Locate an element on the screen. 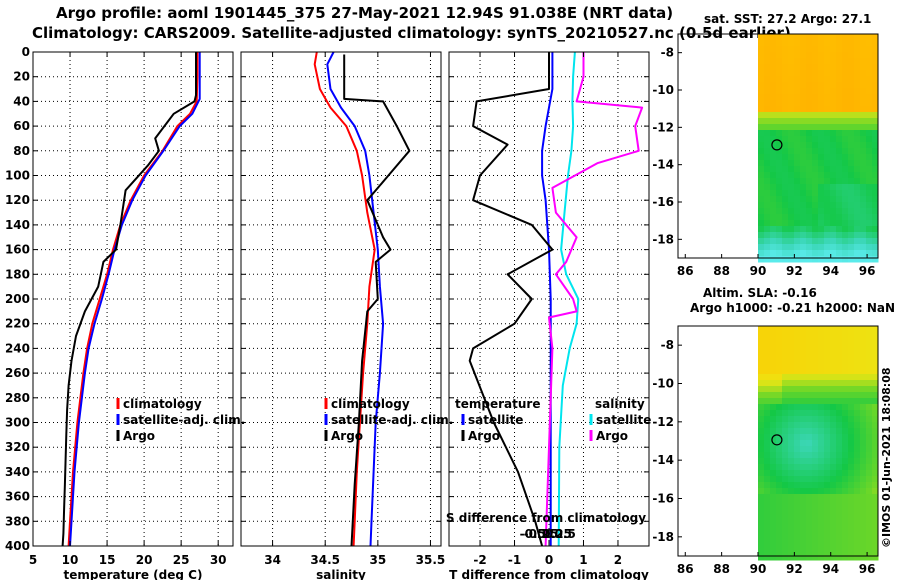 The image size is (900, 580). sla_map-y-tick-label: -10 is located at coordinates (663, 384).